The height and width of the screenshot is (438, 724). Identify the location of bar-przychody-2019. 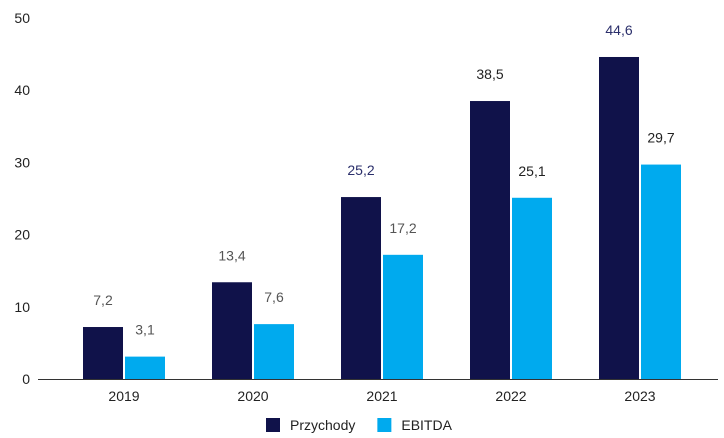
(103, 353).